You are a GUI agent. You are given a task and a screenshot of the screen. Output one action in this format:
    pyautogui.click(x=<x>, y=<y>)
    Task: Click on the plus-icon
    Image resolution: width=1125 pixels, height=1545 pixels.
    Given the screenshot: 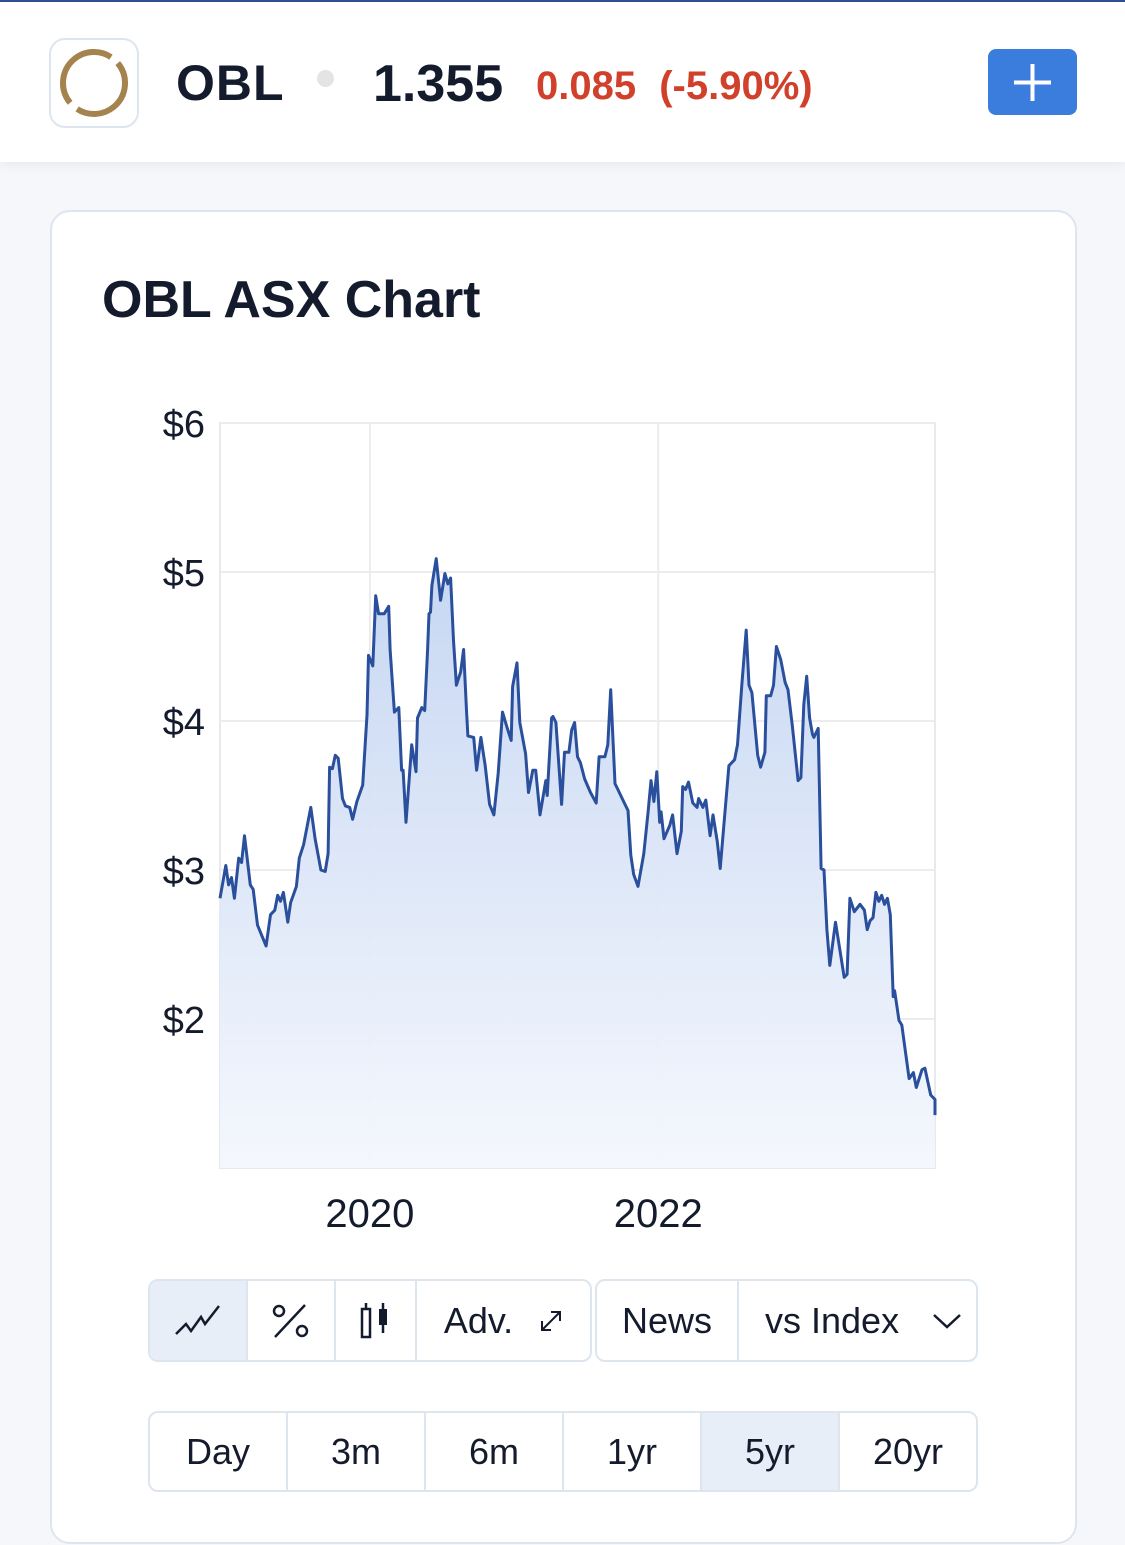 What is the action you would take?
    pyautogui.click(x=1032, y=82)
    